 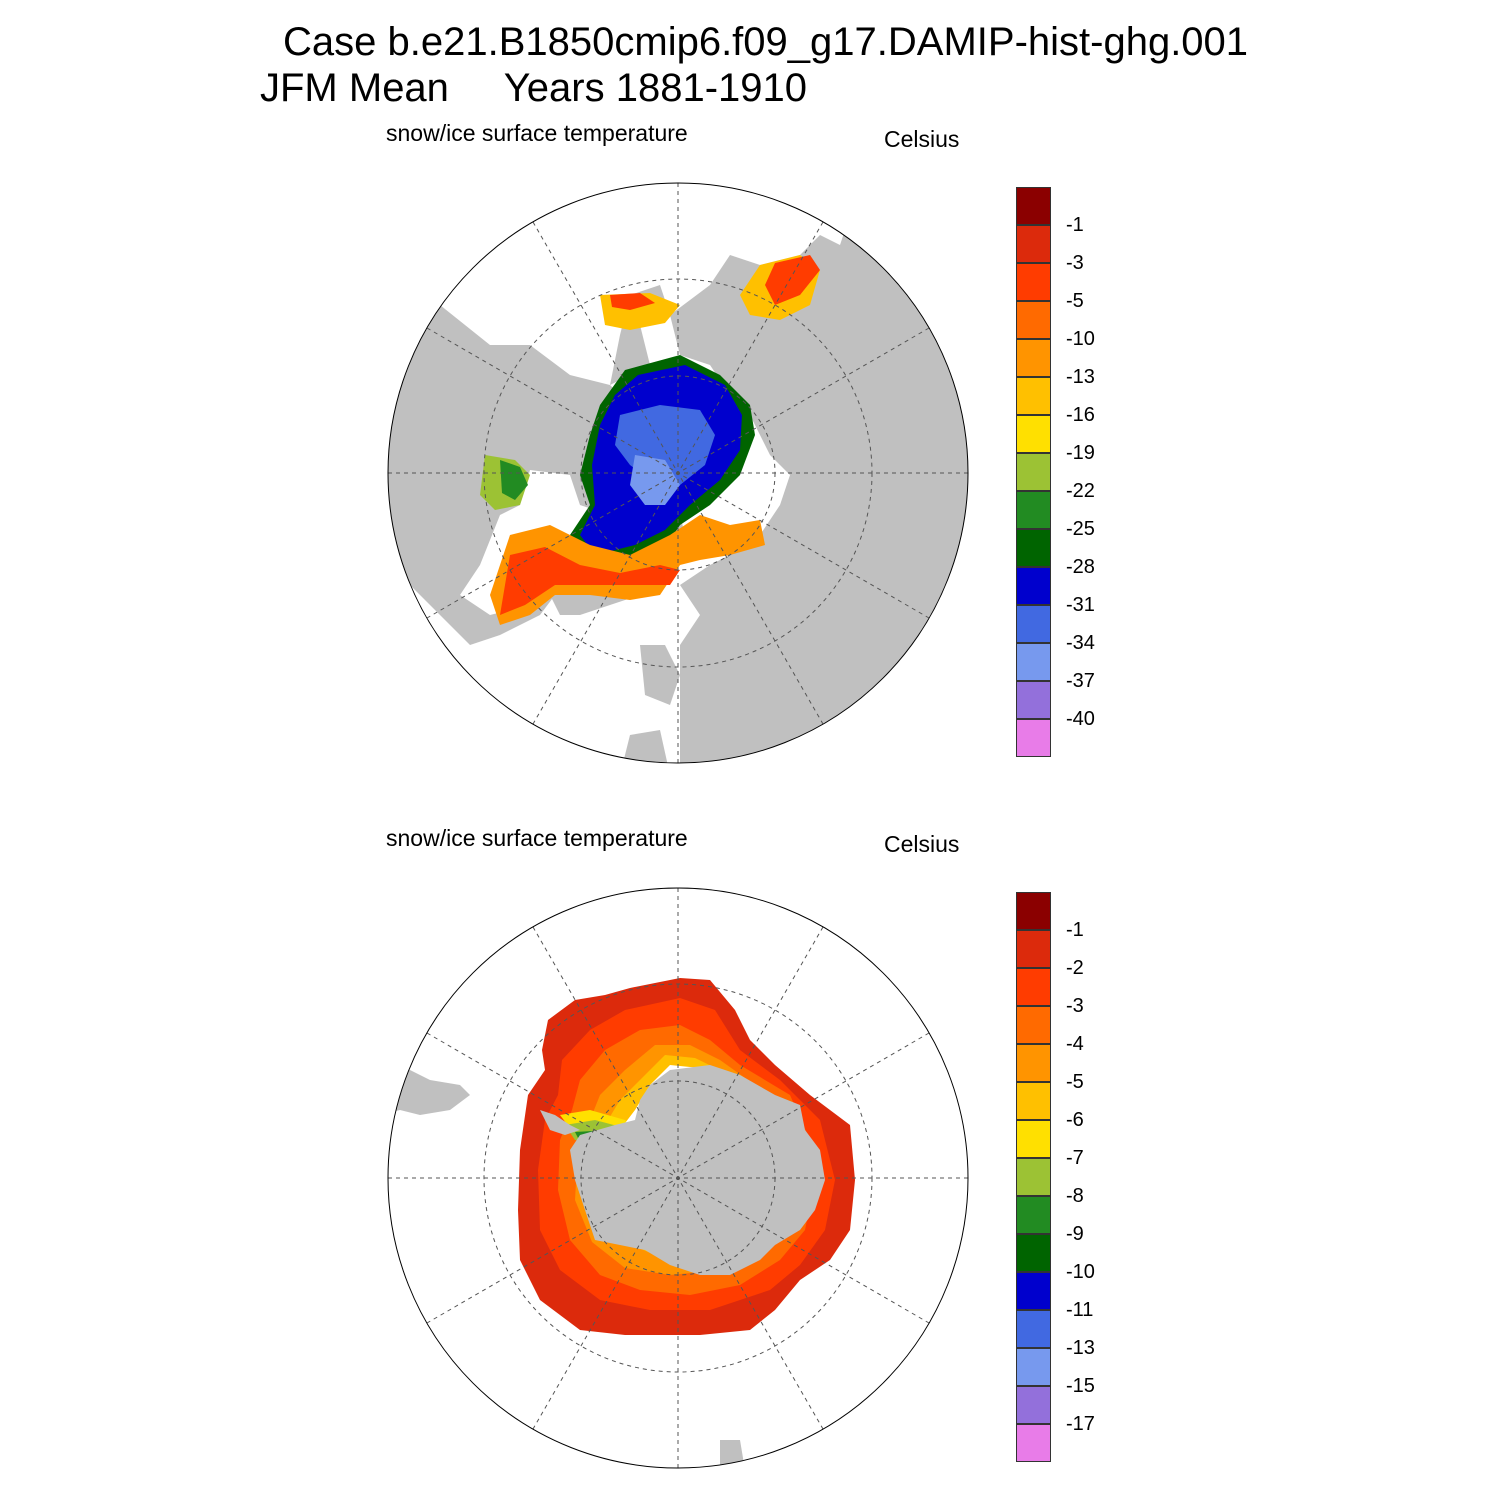 I want to click on north-colorbar-label: -25, so click(x=1080, y=529).